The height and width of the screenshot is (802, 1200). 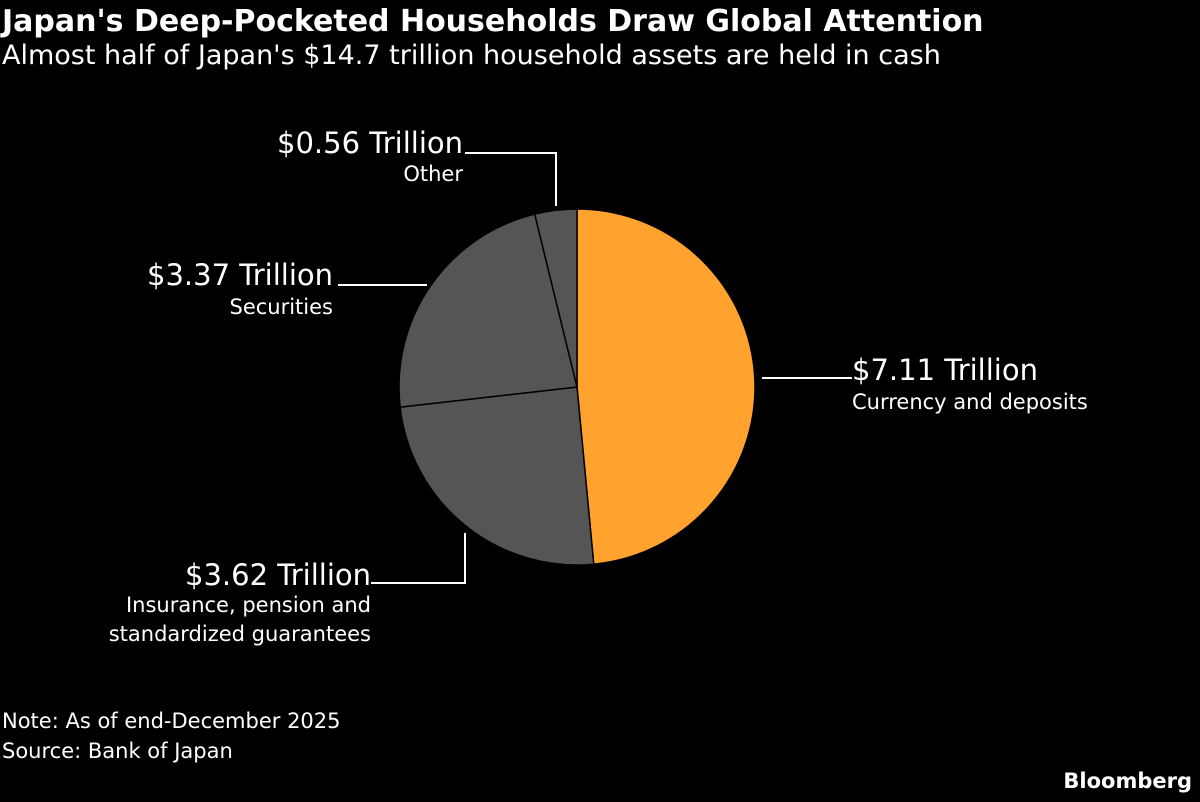 I want to click on pie-slices, so click(x=577, y=387).